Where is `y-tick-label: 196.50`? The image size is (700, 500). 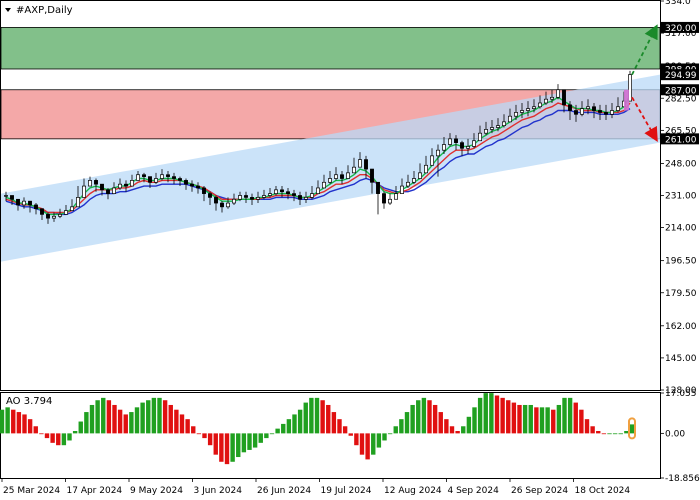
y-tick-label: 196.50 is located at coordinates (681, 262).